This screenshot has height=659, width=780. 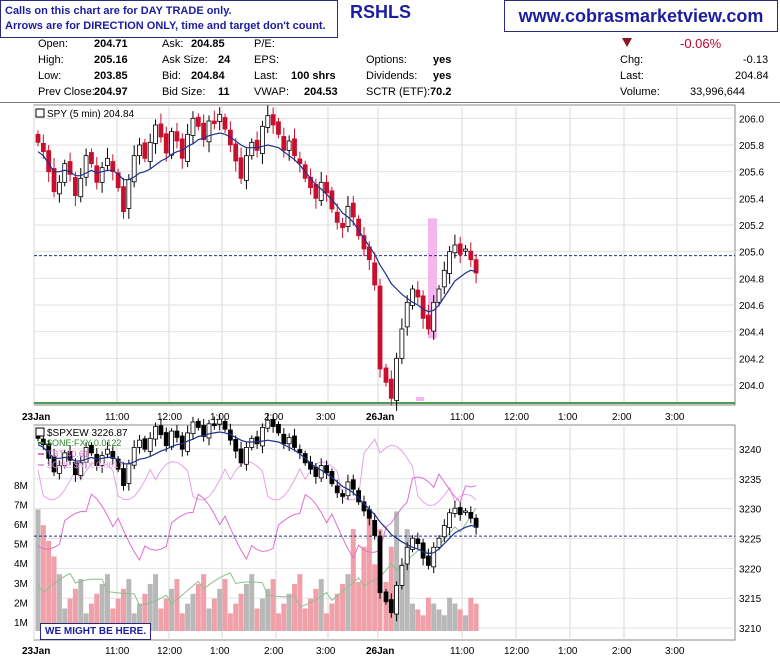 What do you see at coordinates (274, 417) in the screenshot?
I see `price-x-tick-label: 2:00` at bounding box center [274, 417].